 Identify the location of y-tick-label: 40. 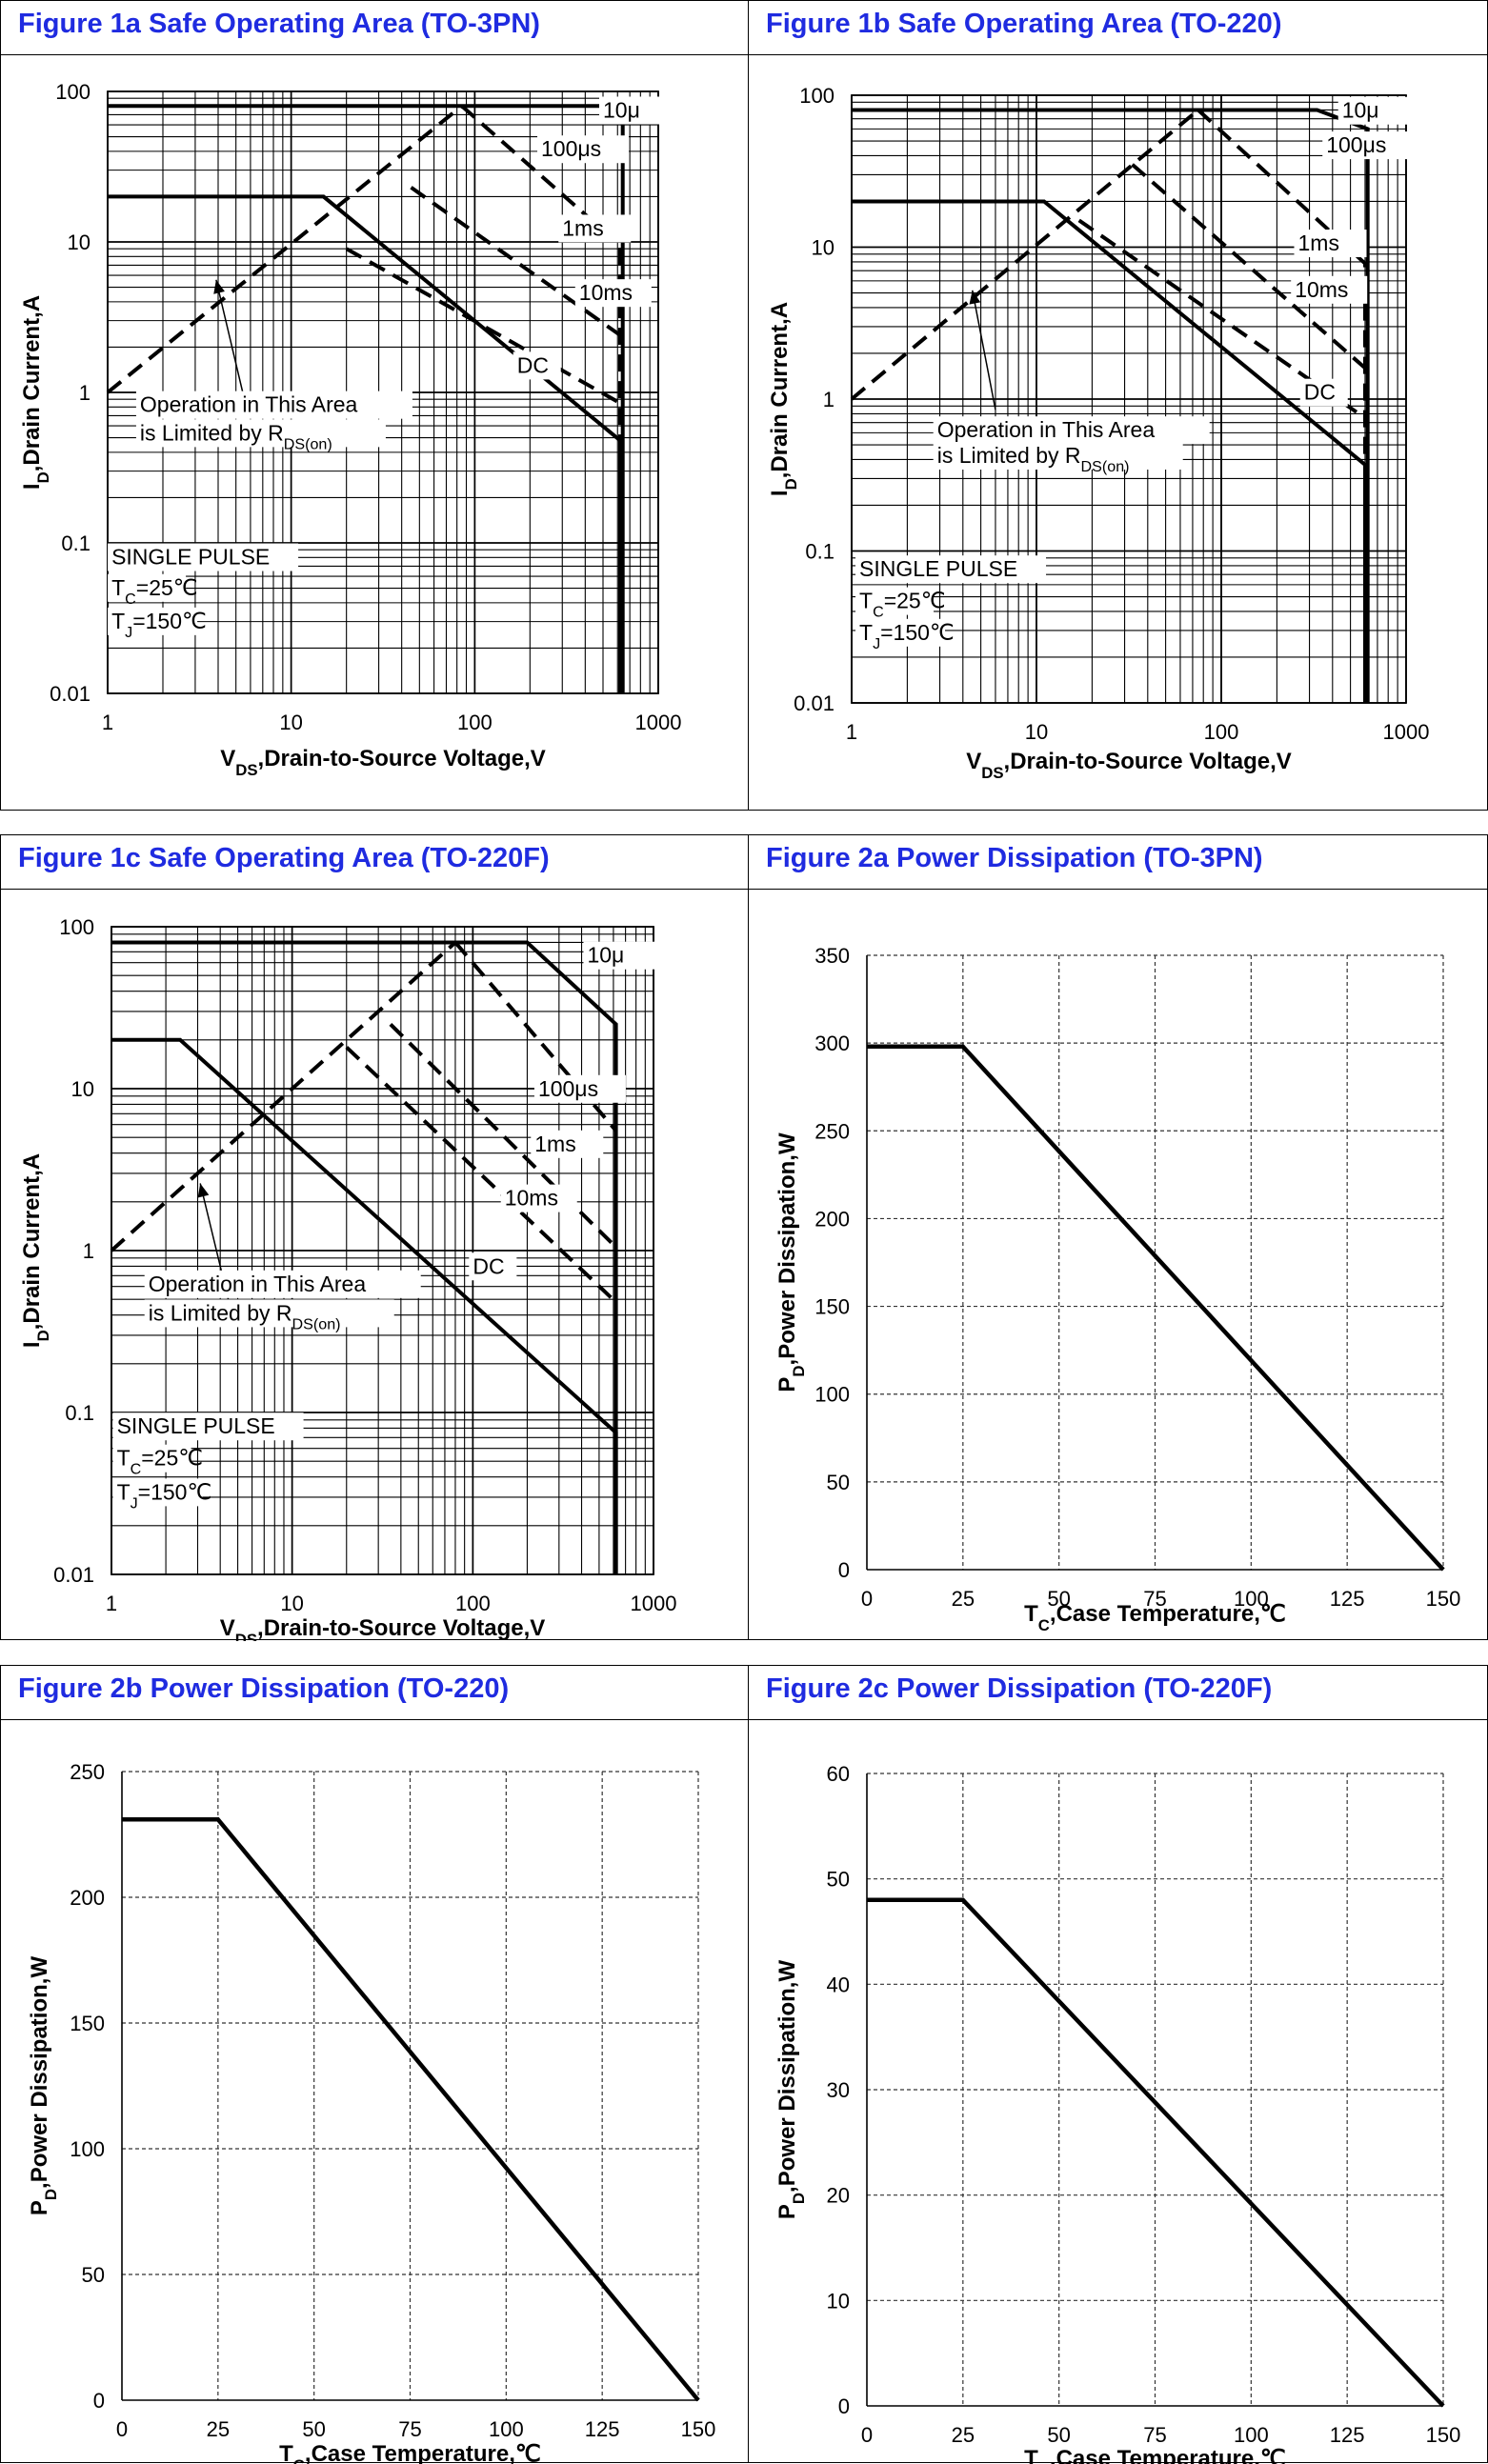
(839, 1984).